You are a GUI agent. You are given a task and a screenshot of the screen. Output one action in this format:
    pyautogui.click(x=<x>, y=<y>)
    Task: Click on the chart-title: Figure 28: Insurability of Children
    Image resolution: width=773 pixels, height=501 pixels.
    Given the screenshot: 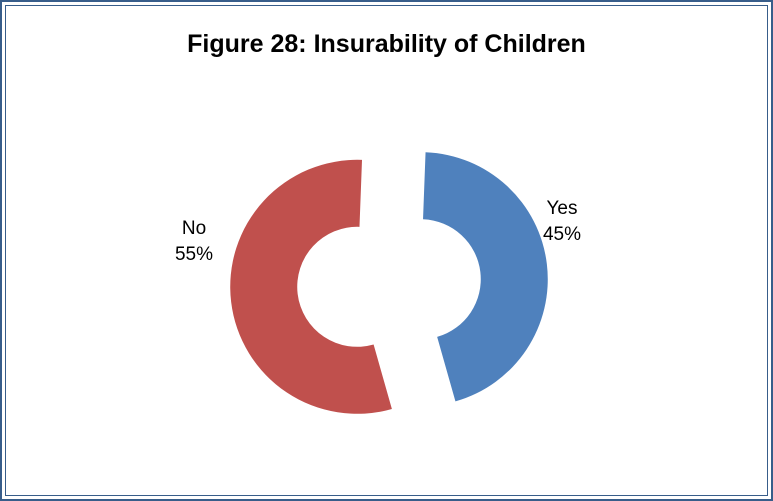 What is the action you would take?
    pyautogui.click(x=386, y=44)
    